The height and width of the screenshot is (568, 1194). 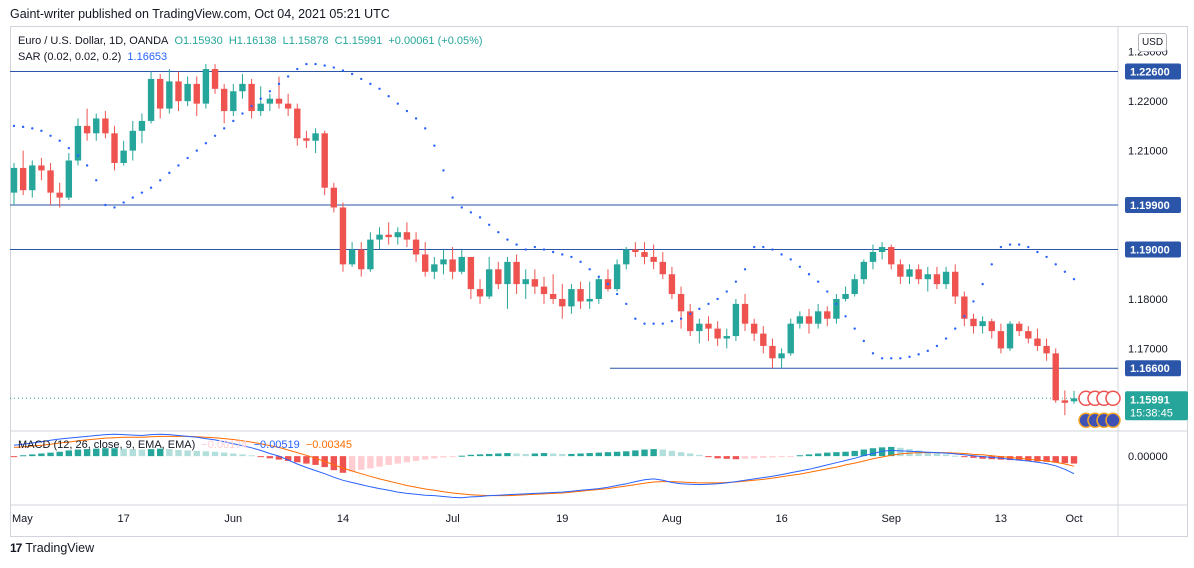 What do you see at coordinates (224, 445) in the screenshot?
I see `macd-hist-value: −0.00174` at bounding box center [224, 445].